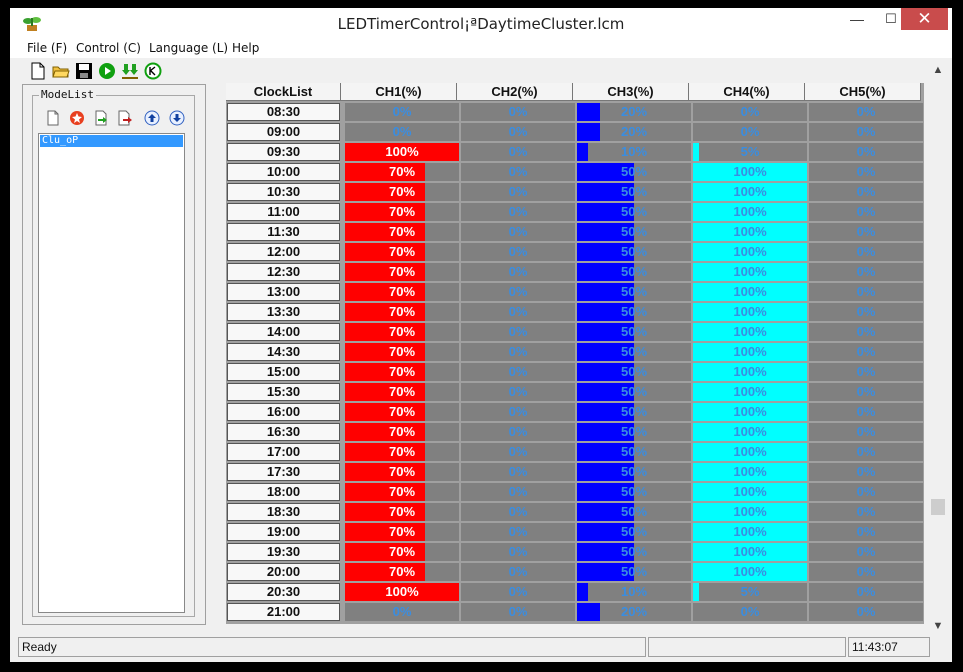 Image resolution: width=963 pixels, height=672 pixels. I want to click on clock-time-cell: 10:30, so click(283, 192).